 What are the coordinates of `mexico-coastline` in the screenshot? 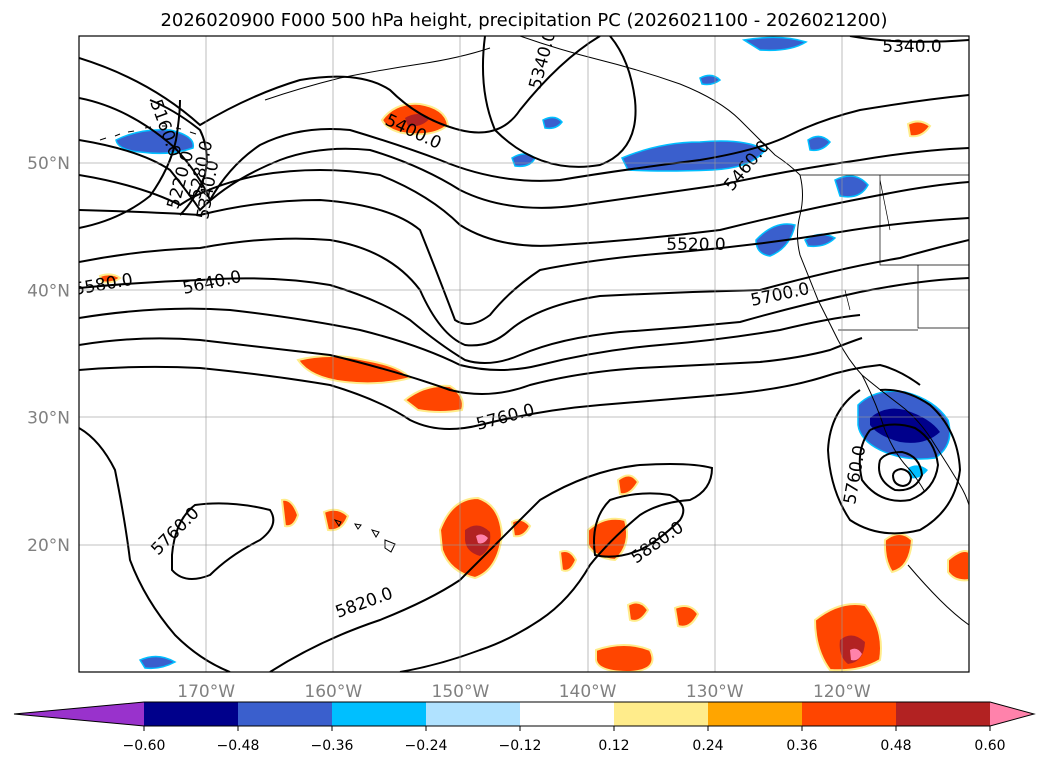 It's located at (938, 595).